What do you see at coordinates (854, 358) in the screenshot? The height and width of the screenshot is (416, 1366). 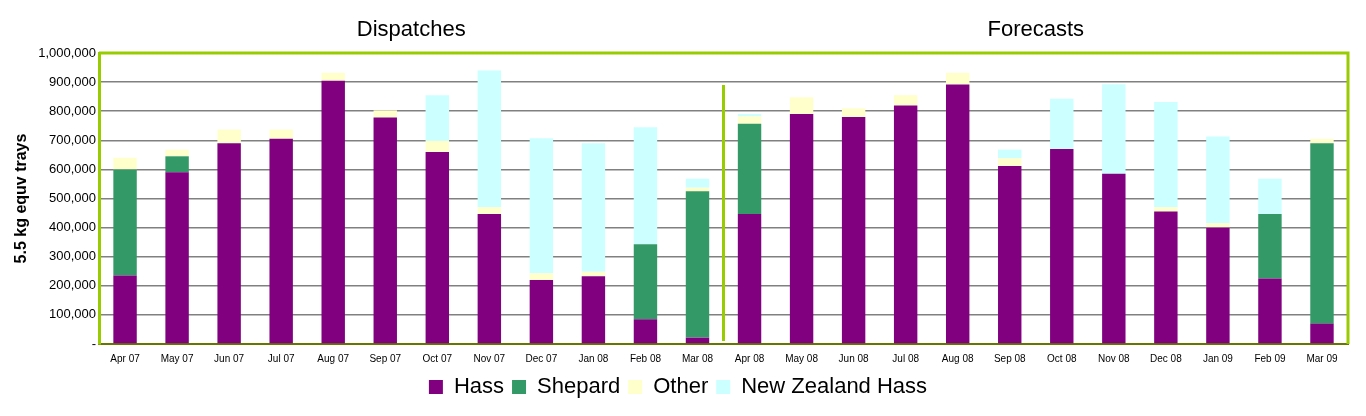 I see `x-tick-label: Jun 08` at bounding box center [854, 358].